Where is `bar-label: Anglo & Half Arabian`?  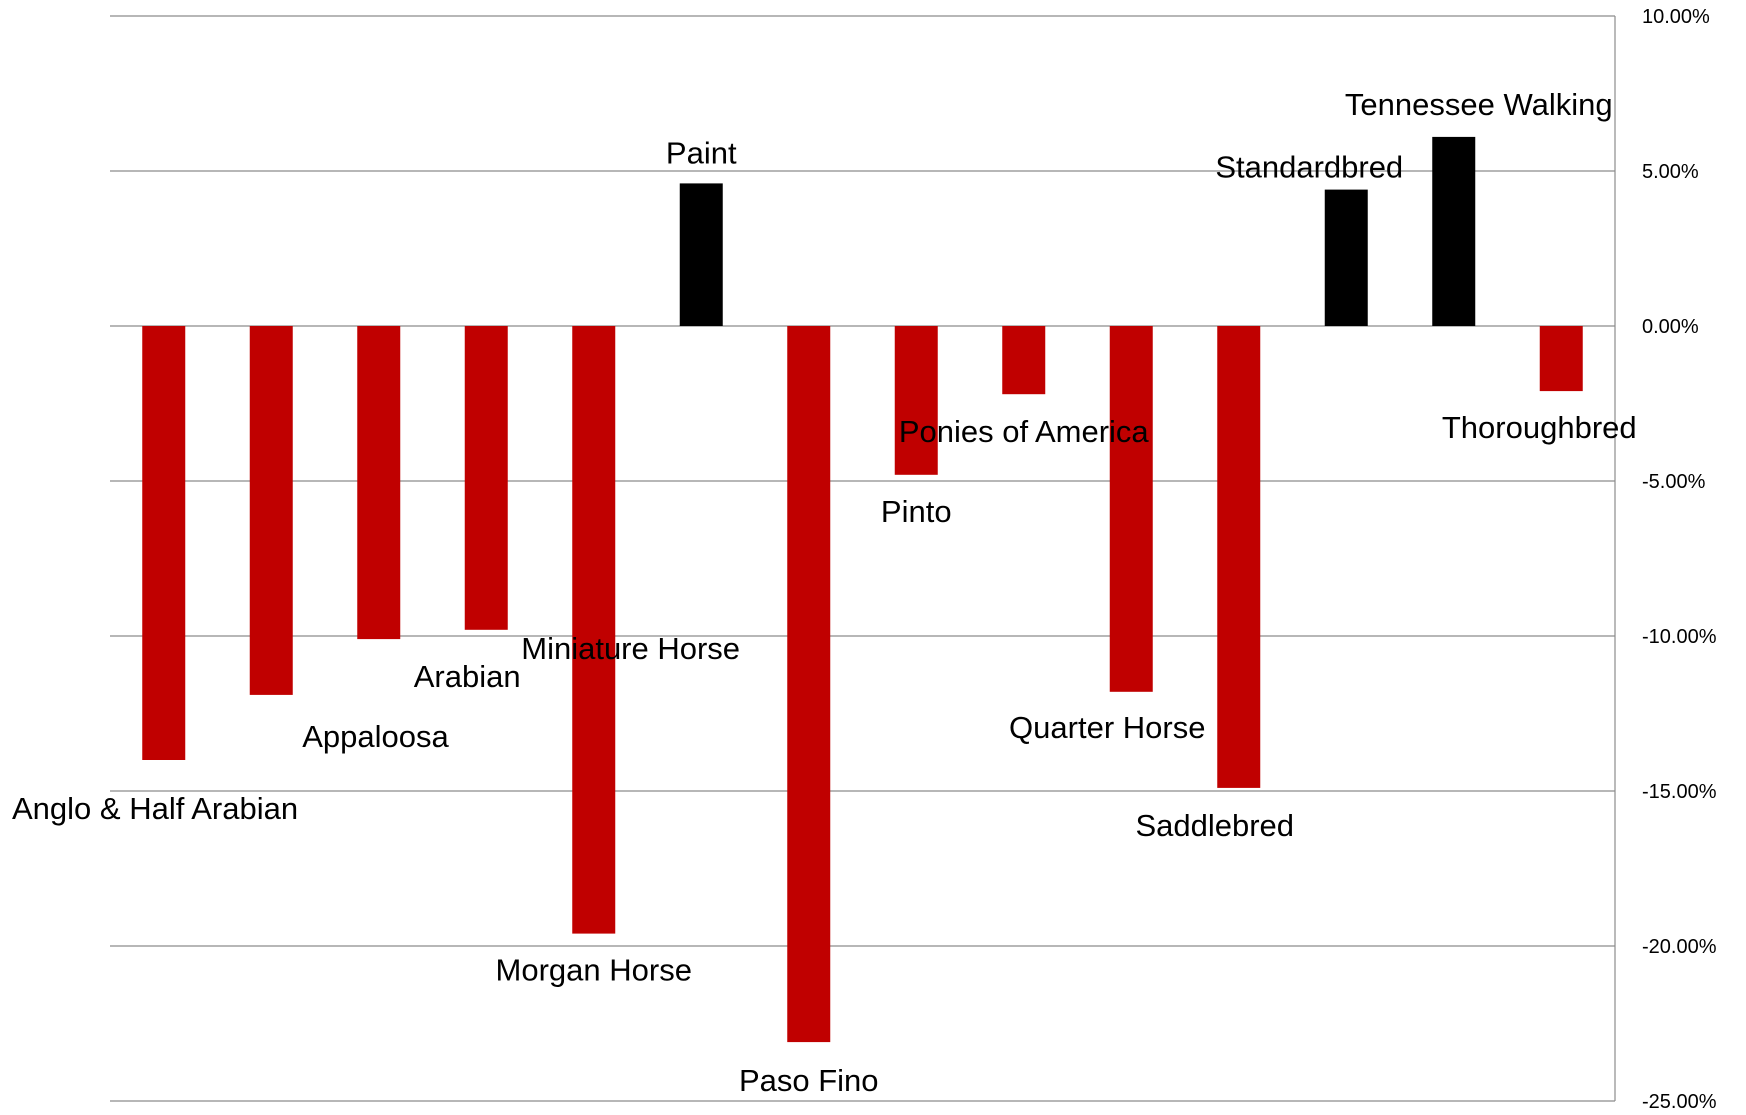 bar-label: Anglo & Half Arabian is located at coordinates (155, 808).